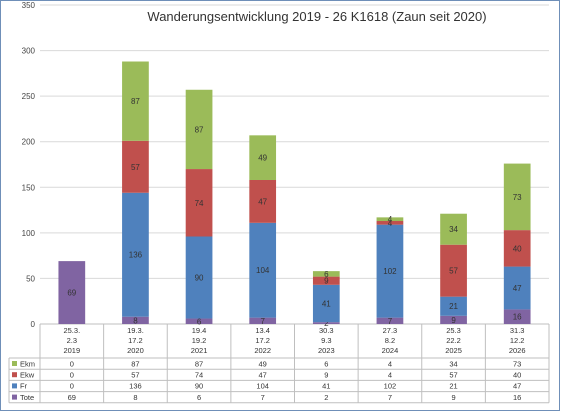  What do you see at coordinates (262, 330) in the screenshot?
I see `x-tick-label: 13.4` at bounding box center [262, 330].